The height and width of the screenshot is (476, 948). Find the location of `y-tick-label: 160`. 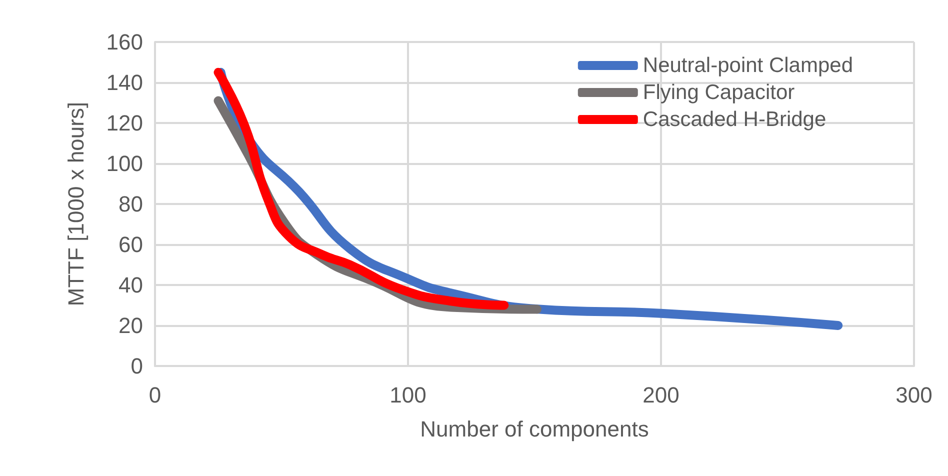

y-tick-label: 160 is located at coordinates (124, 42).